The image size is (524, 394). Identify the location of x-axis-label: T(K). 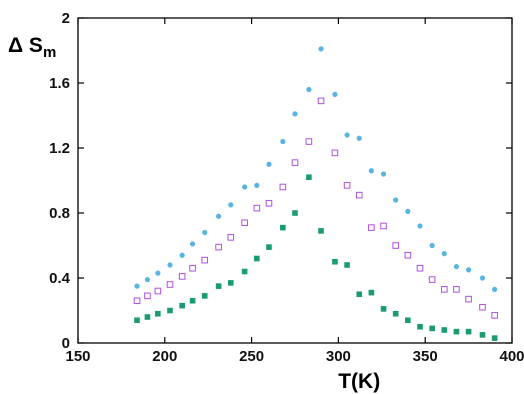
(359, 381).